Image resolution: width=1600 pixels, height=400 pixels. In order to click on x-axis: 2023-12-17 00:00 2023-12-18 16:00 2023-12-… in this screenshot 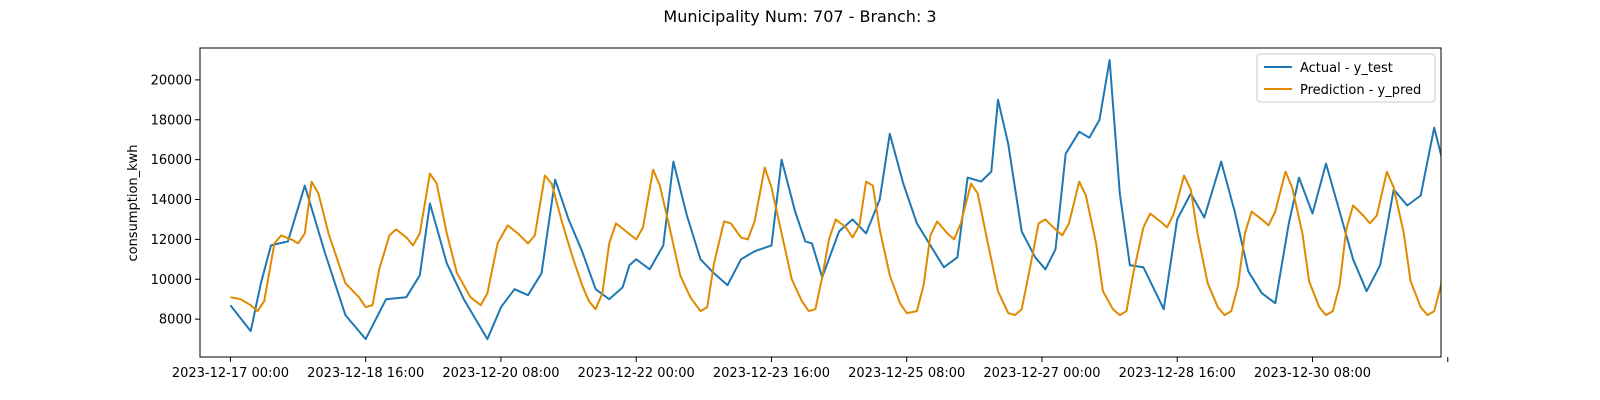, I will do `click(810, 369)`.